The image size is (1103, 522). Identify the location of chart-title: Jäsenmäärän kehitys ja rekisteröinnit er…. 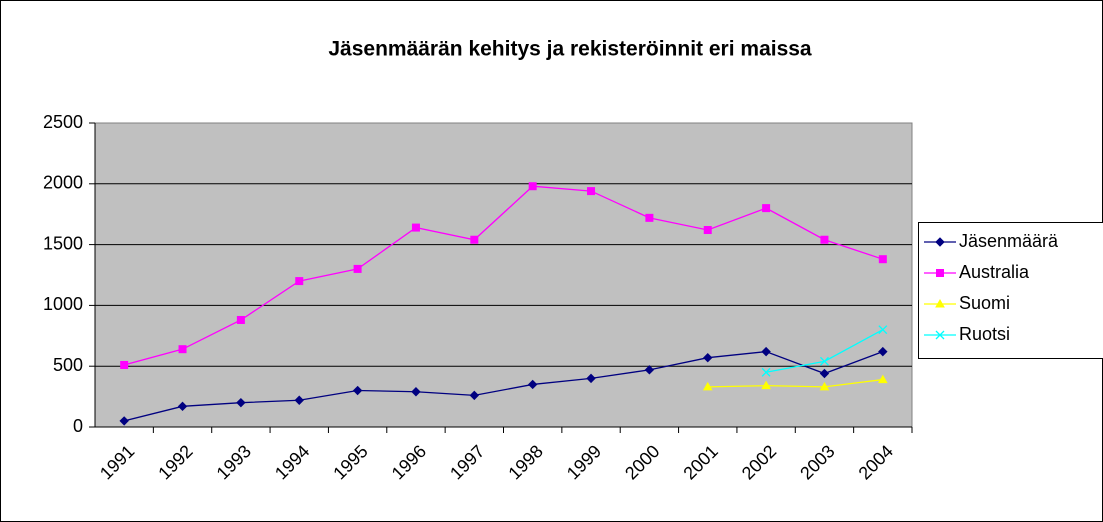
(570, 49).